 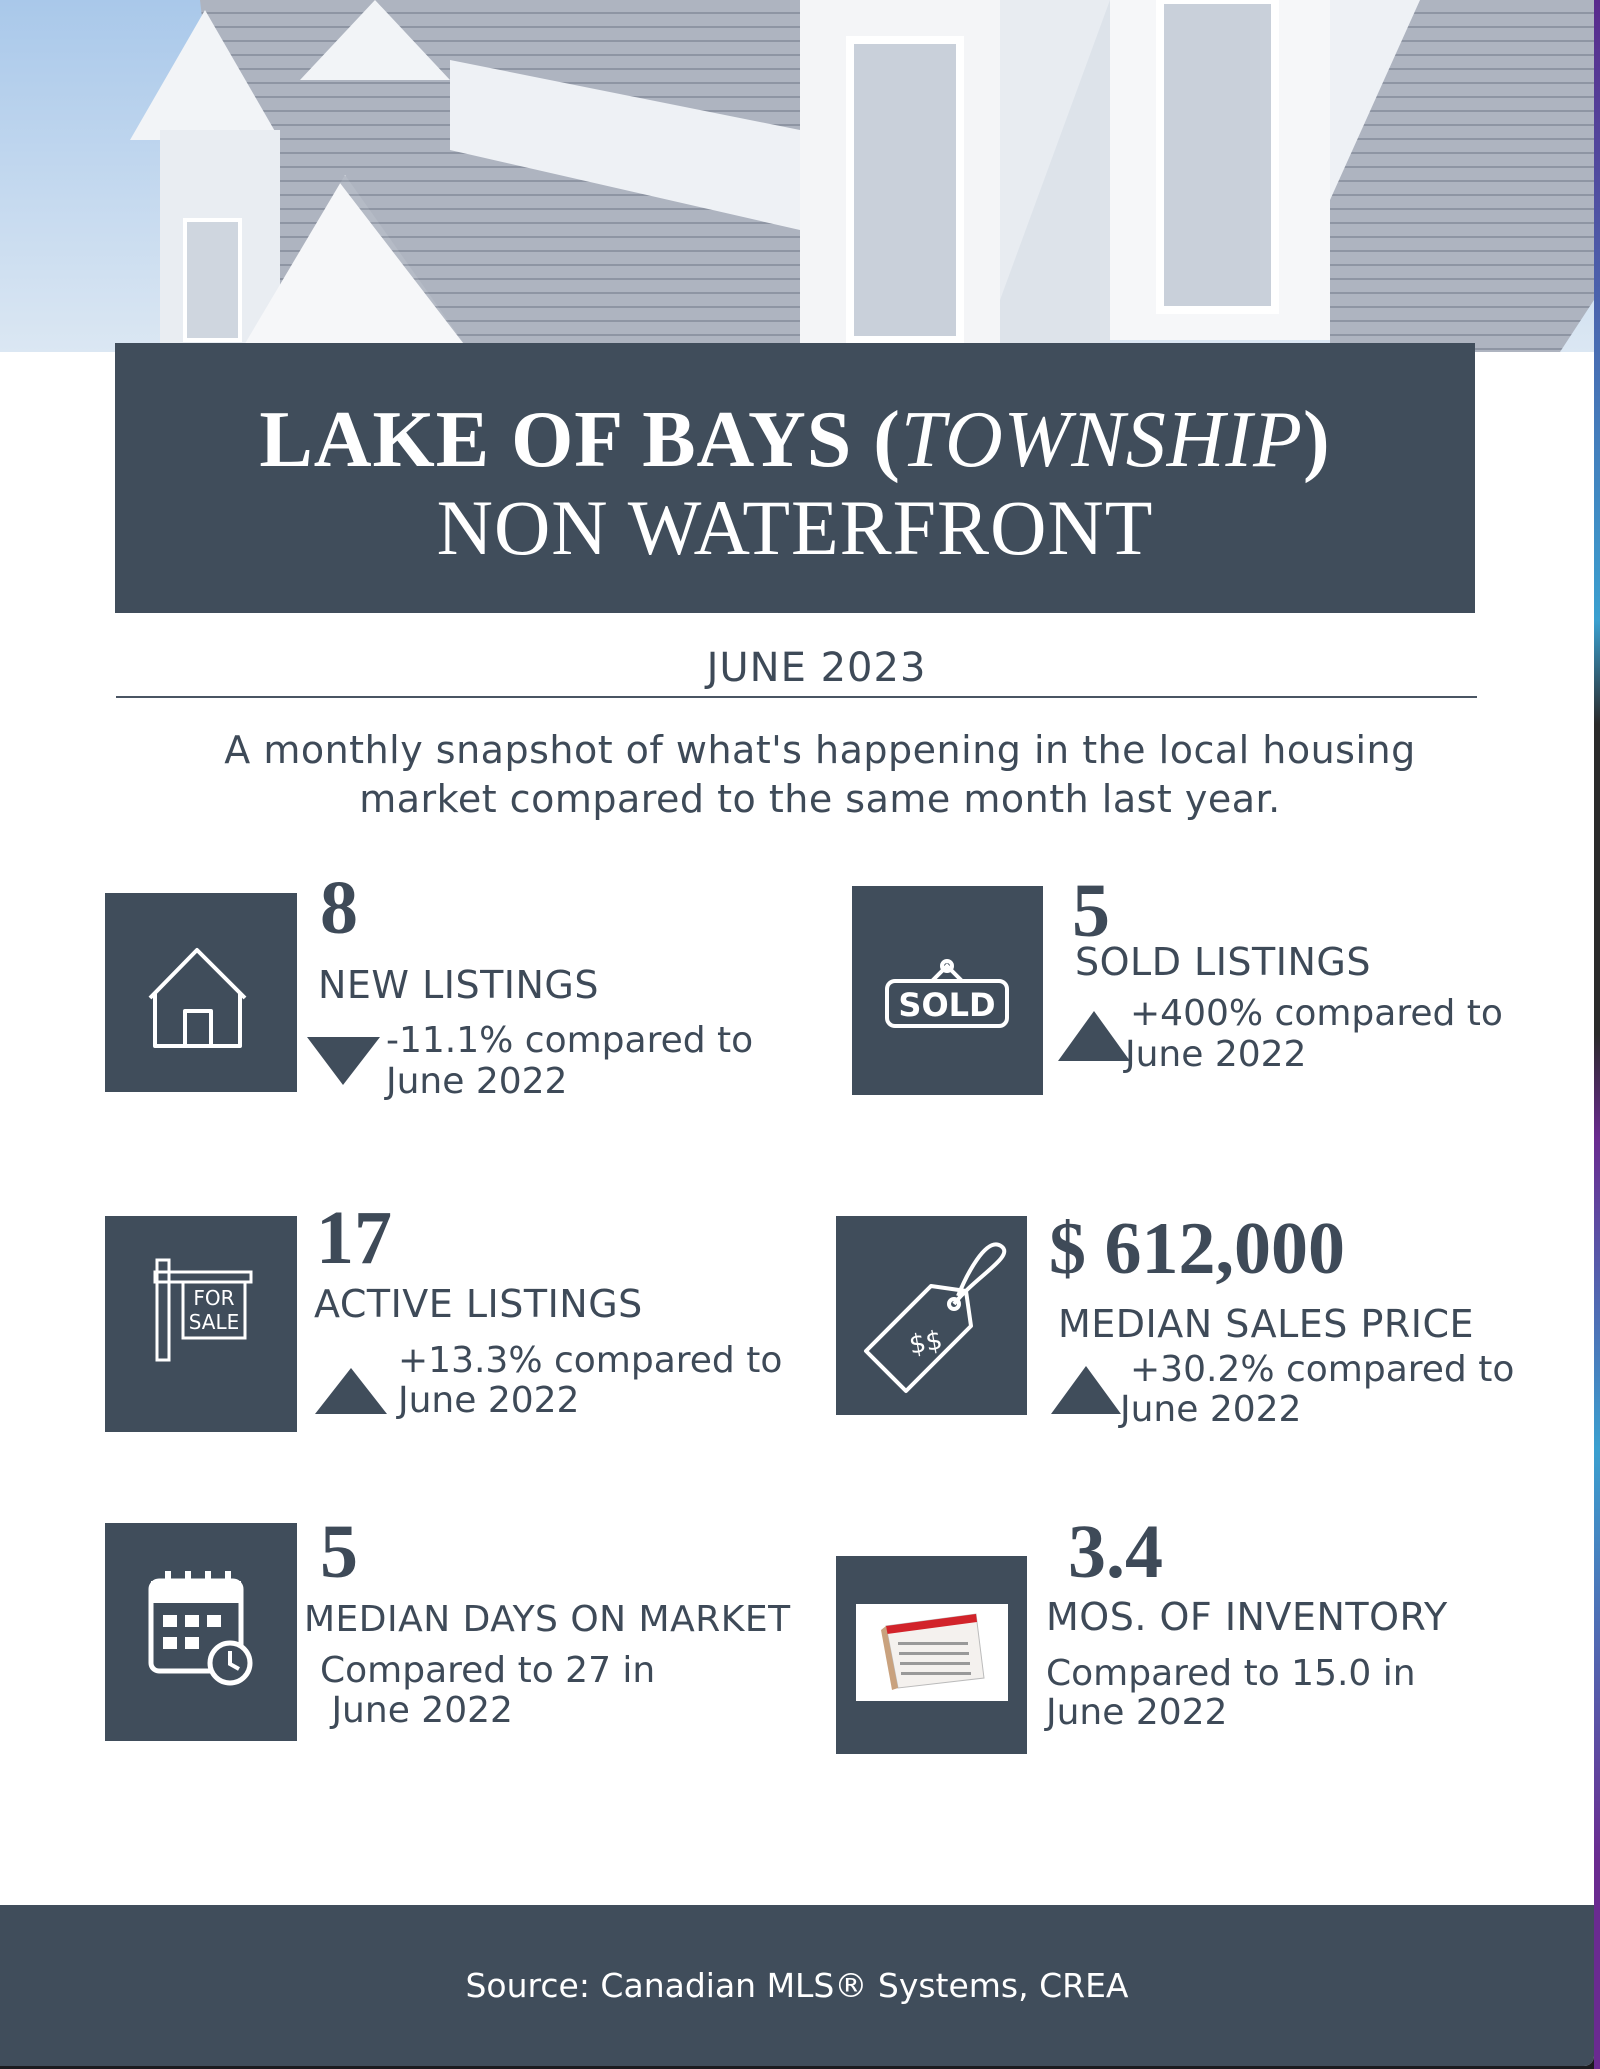 What do you see at coordinates (197, 998) in the screenshot?
I see `house-icon` at bounding box center [197, 998].